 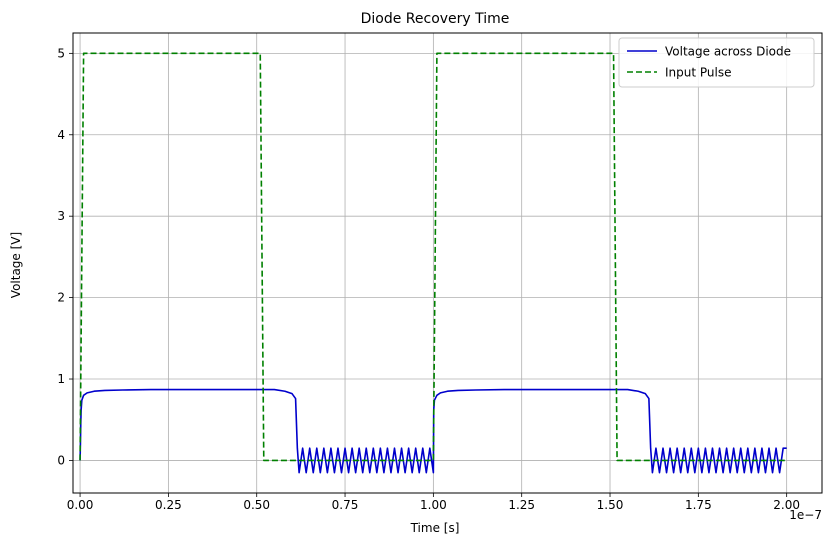 What do you see at coordinates (610, 505) in the screenshot?
I see `x-tick-label: 1.50` at bounding box center [610, 505].